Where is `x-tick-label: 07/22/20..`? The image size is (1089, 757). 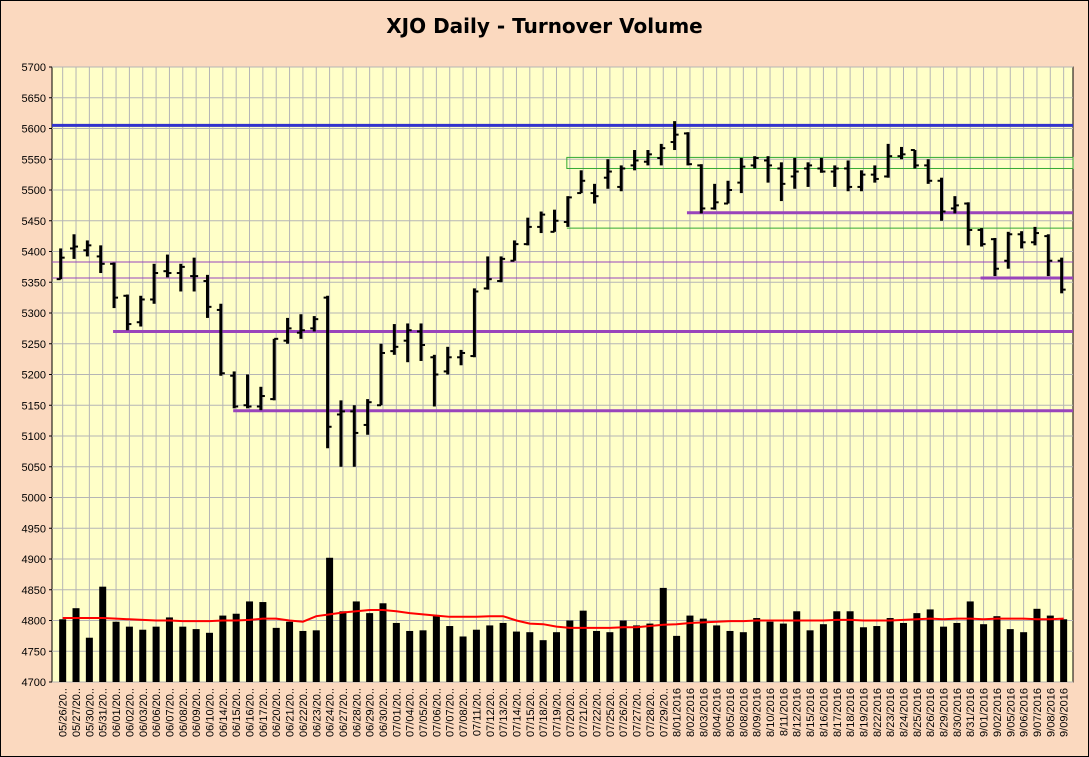
x-tick-label: 07/22/20.. is located at coordinates (598, 712).